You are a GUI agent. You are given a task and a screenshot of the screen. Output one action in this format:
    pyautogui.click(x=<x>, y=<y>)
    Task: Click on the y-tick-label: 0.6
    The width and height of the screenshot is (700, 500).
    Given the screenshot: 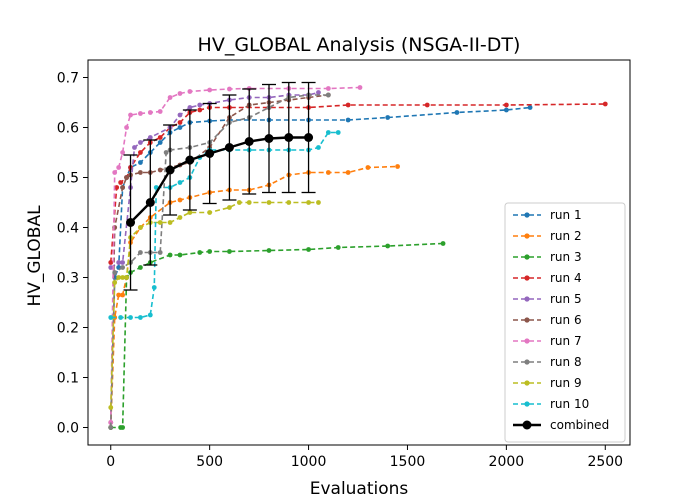 What is the action you would take?
    pyautogui.click(x=68, y=129)
    